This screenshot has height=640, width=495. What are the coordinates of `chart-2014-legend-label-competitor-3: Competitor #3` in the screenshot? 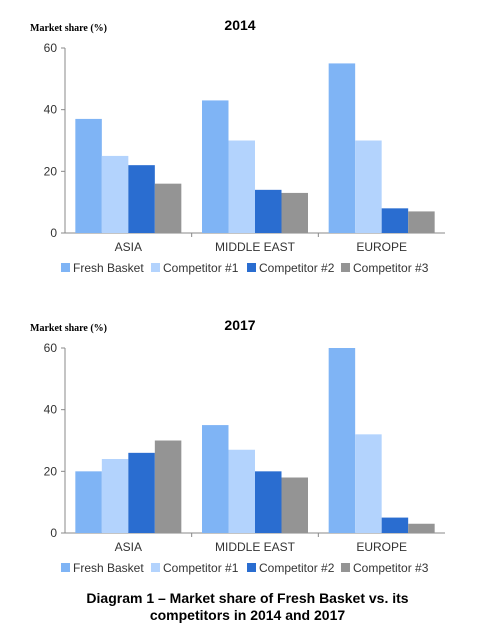 It's located at (391, 268).